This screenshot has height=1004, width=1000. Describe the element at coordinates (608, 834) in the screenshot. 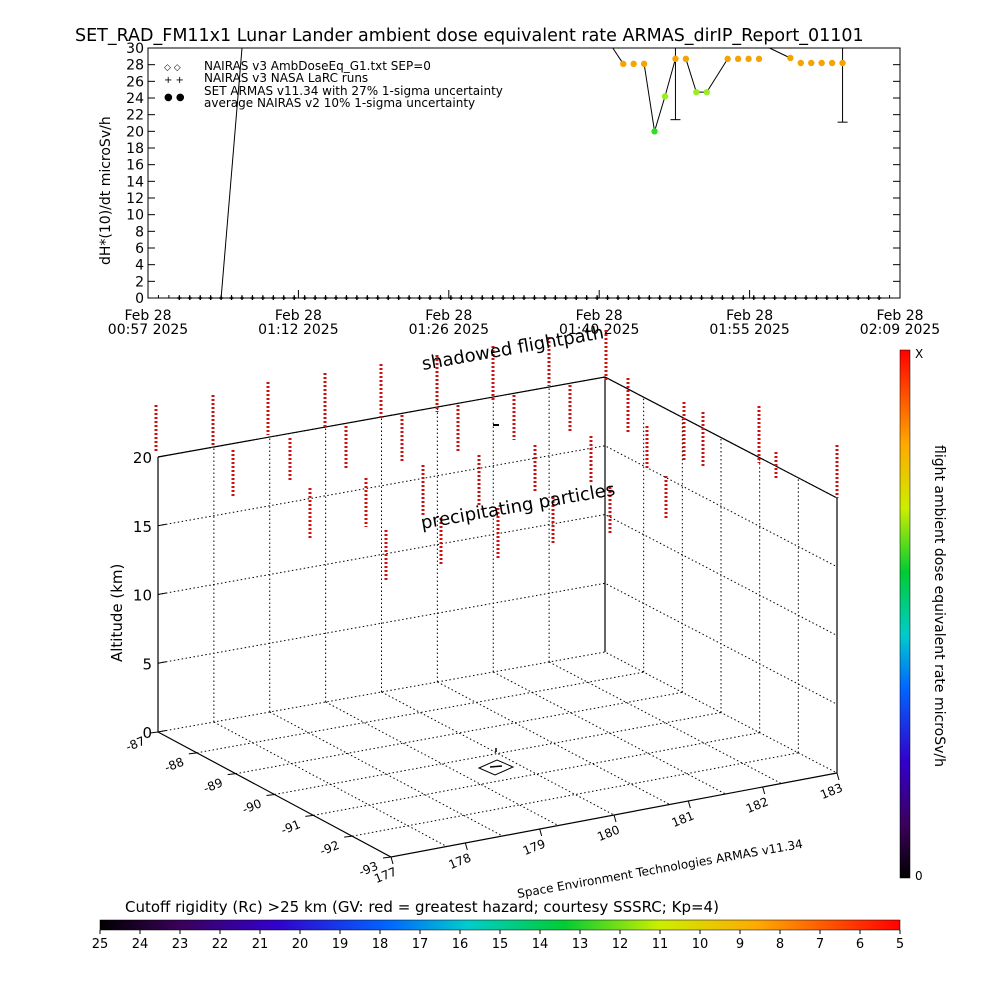

I see `longitude-tick-label: 180` at that location.